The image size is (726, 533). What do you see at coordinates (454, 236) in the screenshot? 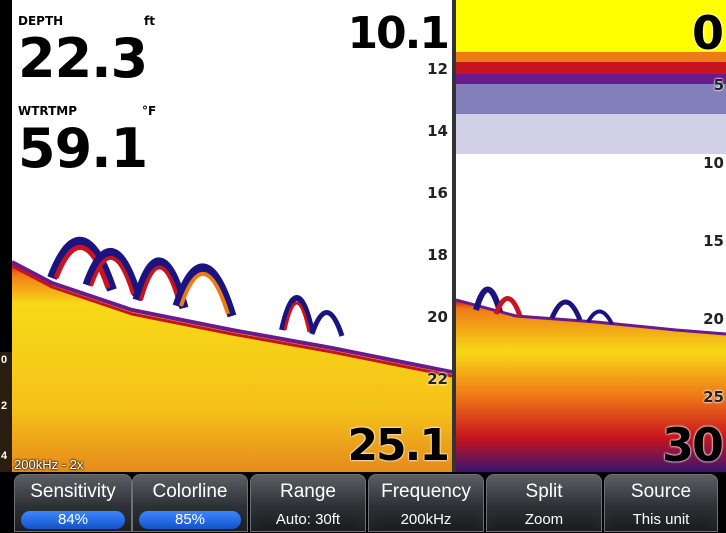
I see `pane-divider` at bounding box center [454, 236].